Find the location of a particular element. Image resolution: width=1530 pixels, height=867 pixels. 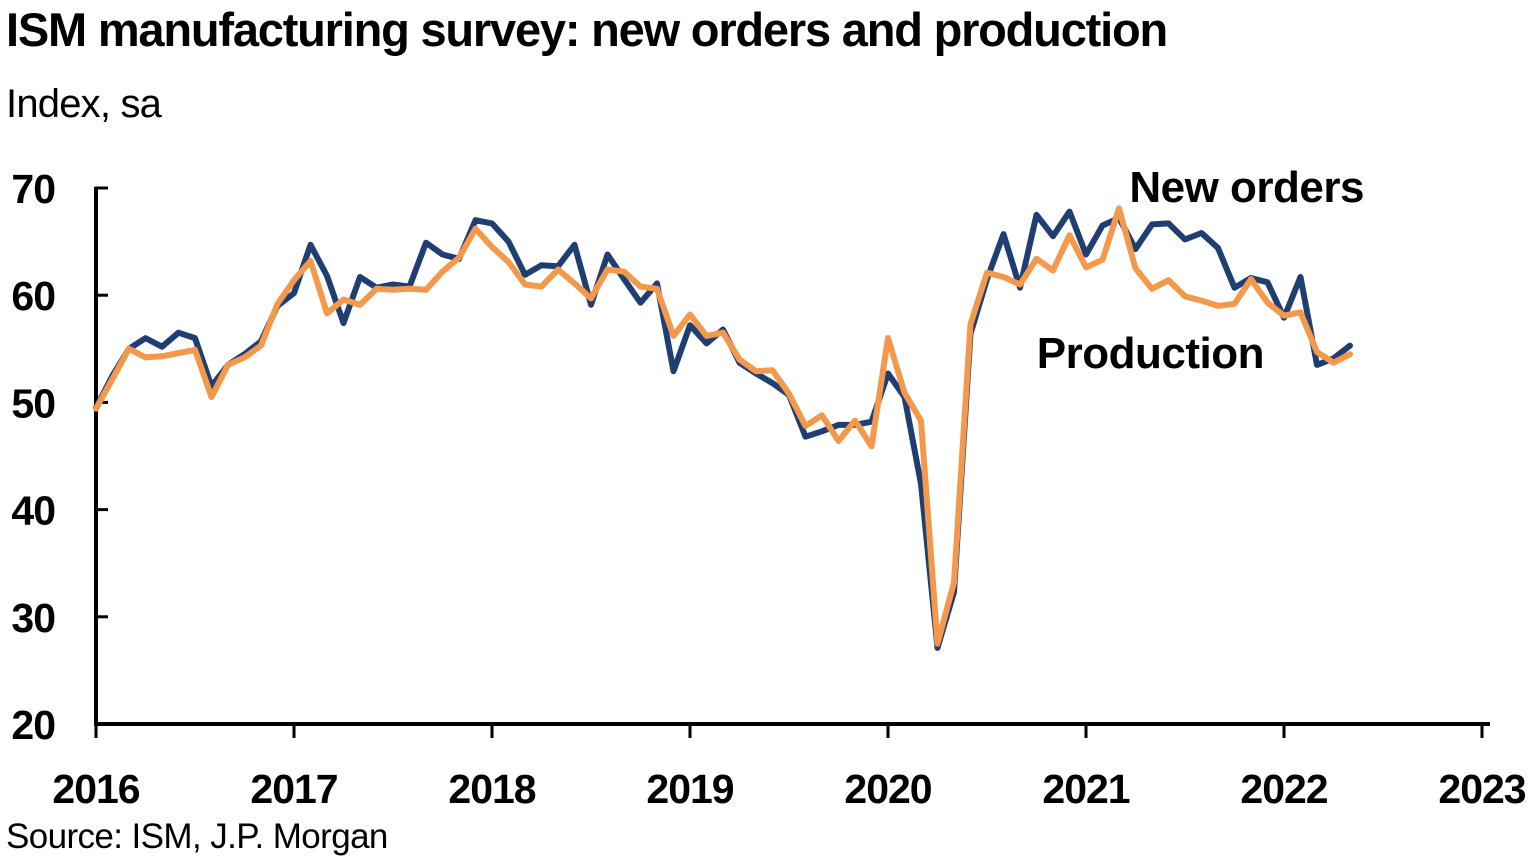

y-tick-label: 70 is located at coordinates (33, 189).